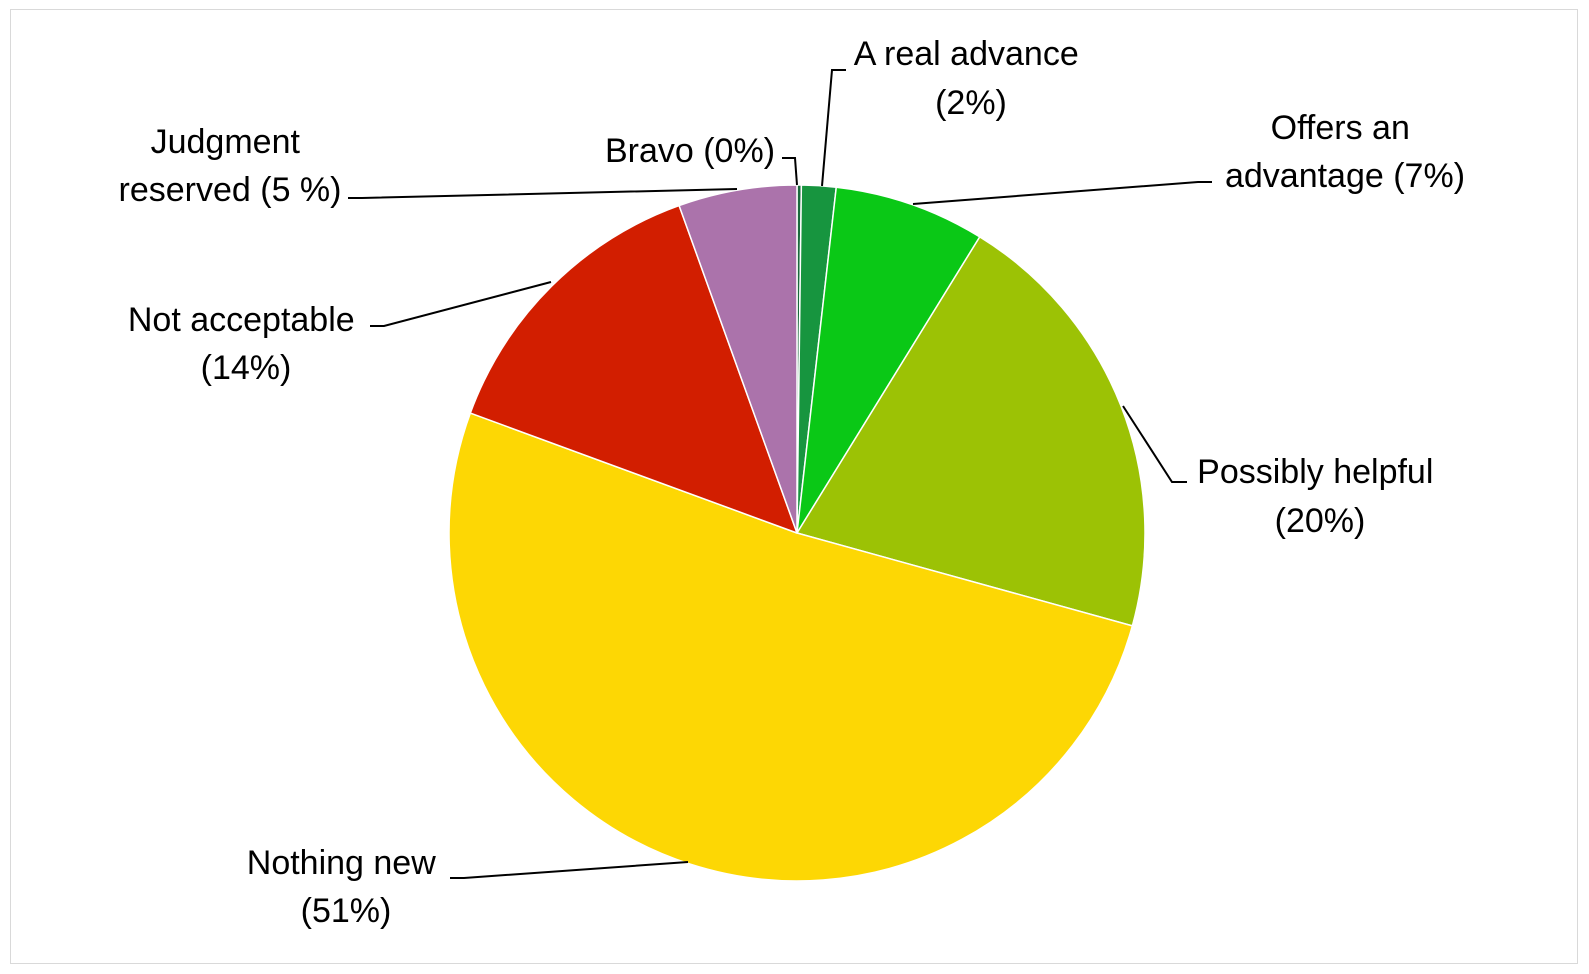 The height and width of the screenshot is (974, 1589). I want to click on slice-label-nothing-new-line-2: (51%), so click(346, 911).